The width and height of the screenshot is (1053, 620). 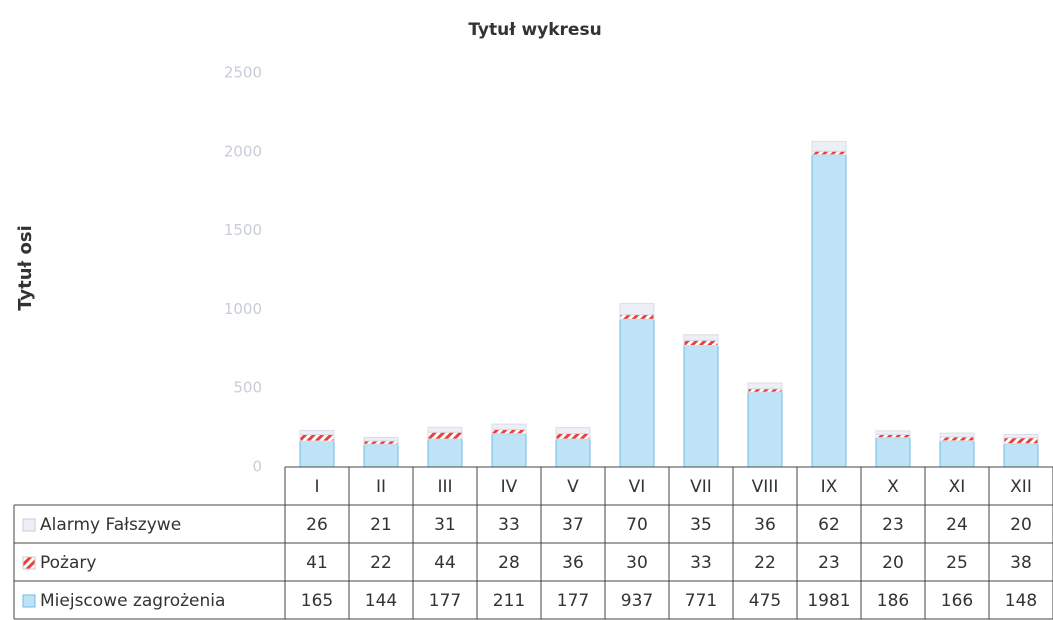 What do you see at coordinates (893, 487) in the screenshot?
I see `x-tick-label: X` at bounding box center [893, 487].